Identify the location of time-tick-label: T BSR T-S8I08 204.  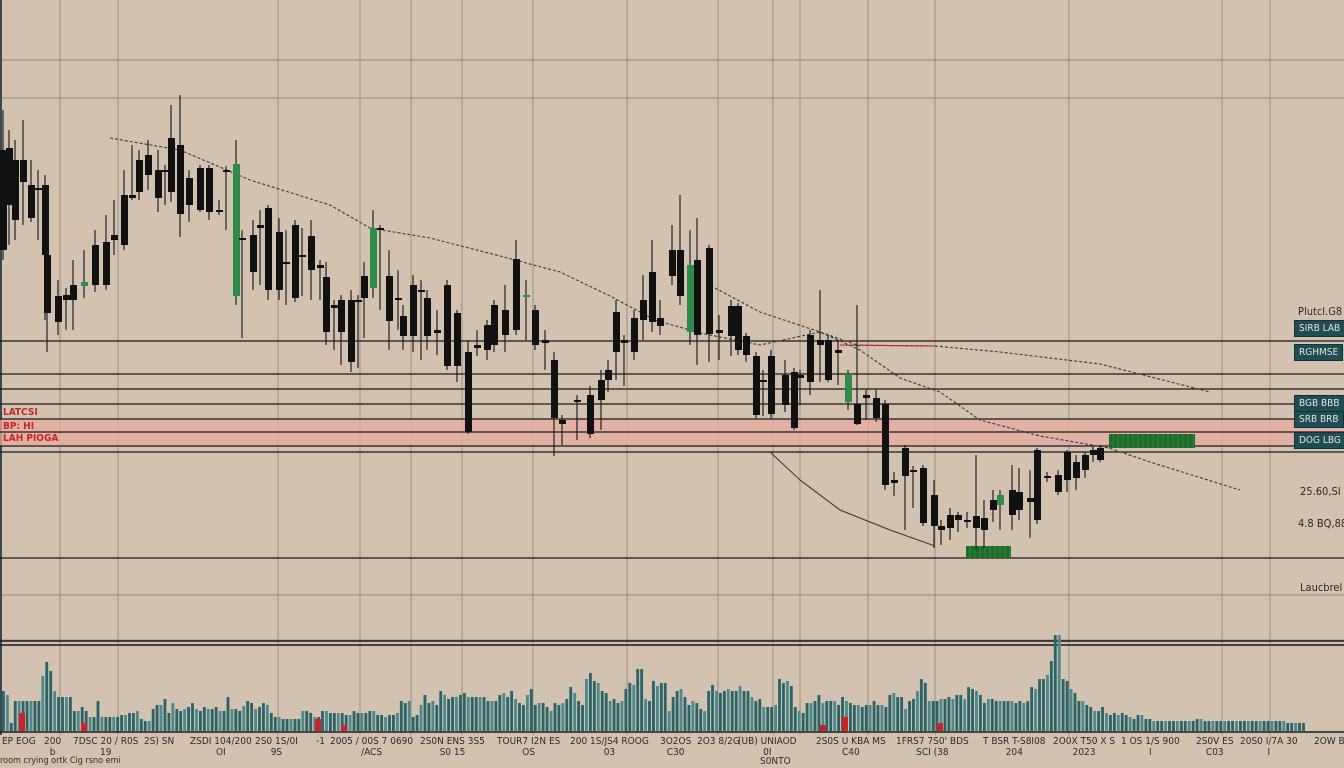
(1014, 747).